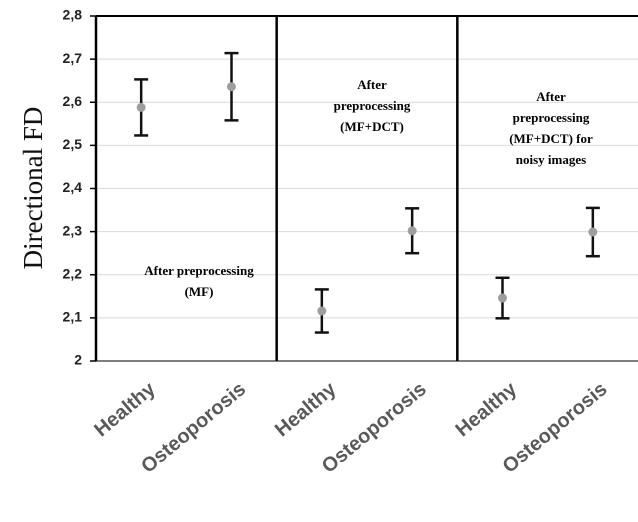 The width and height of the screenshot is (638, 522). Describe the element at coordinates (551, 138) in the screenshot. I see `annotation: (MF+DCT) for` at that location.